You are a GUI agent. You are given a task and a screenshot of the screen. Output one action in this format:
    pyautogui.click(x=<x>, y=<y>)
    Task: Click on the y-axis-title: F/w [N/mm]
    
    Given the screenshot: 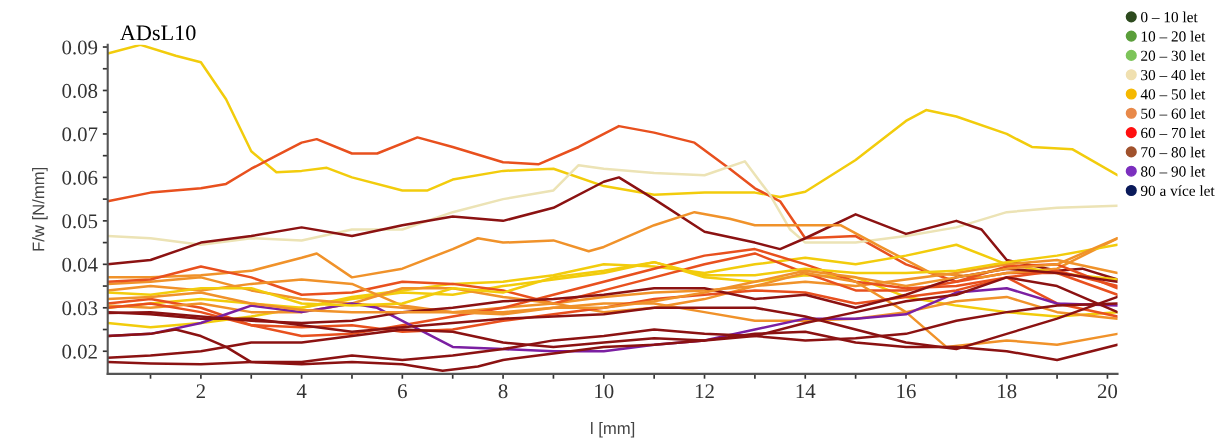 What is the action you would take?
    pyautogui.click(x=40, y=209)
    